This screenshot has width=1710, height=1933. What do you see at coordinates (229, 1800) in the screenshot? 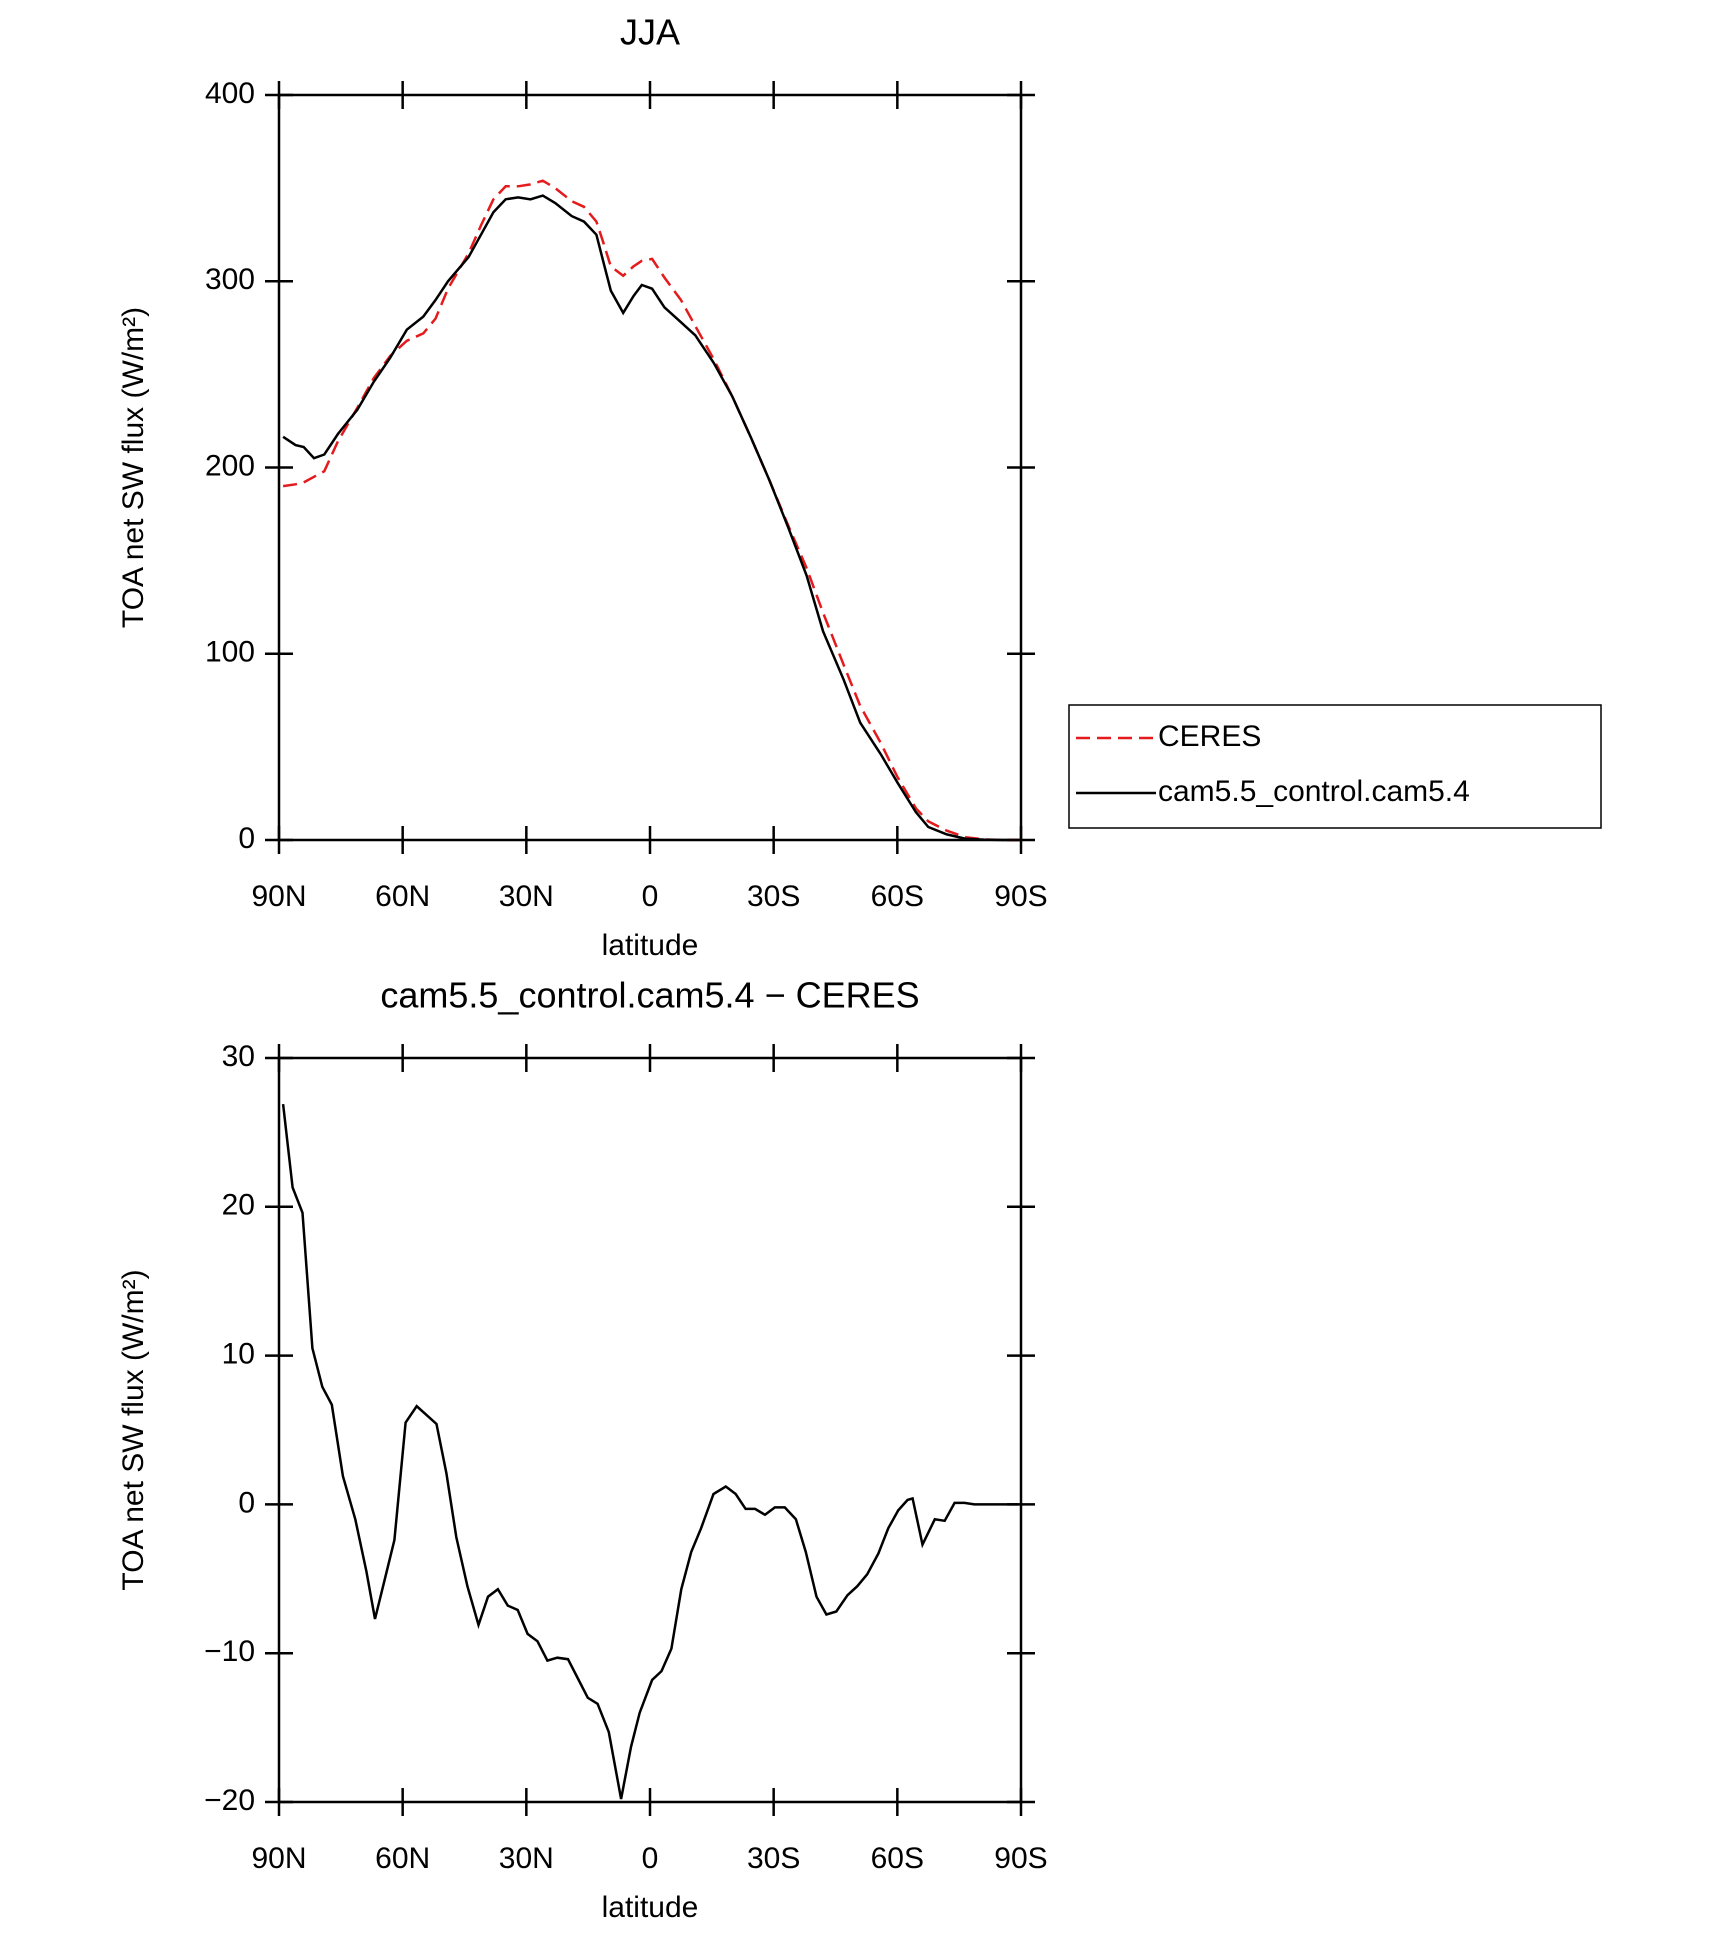
I see `y-tick-label: −20` at bounding box center [229, 1800].